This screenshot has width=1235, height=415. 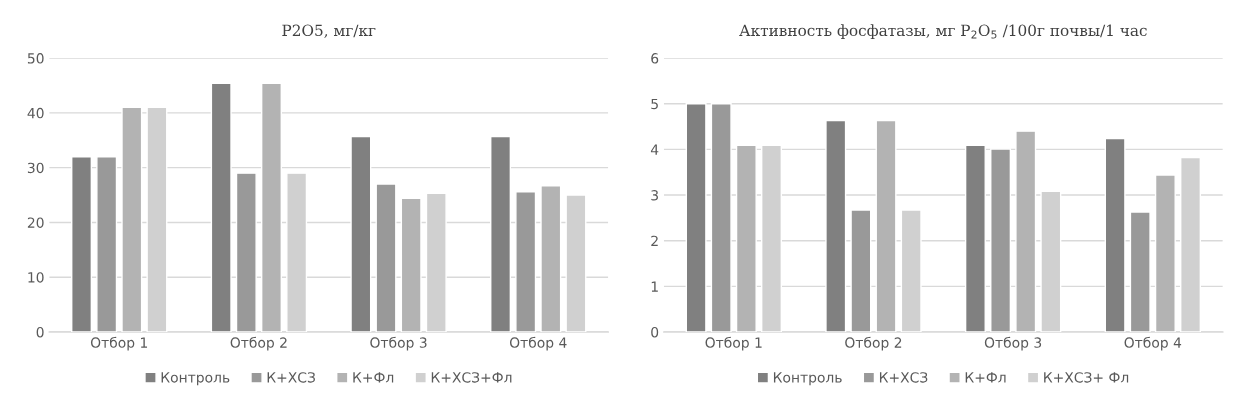 I want to click on y-tick-label: 30, so click(x=35, y=168).